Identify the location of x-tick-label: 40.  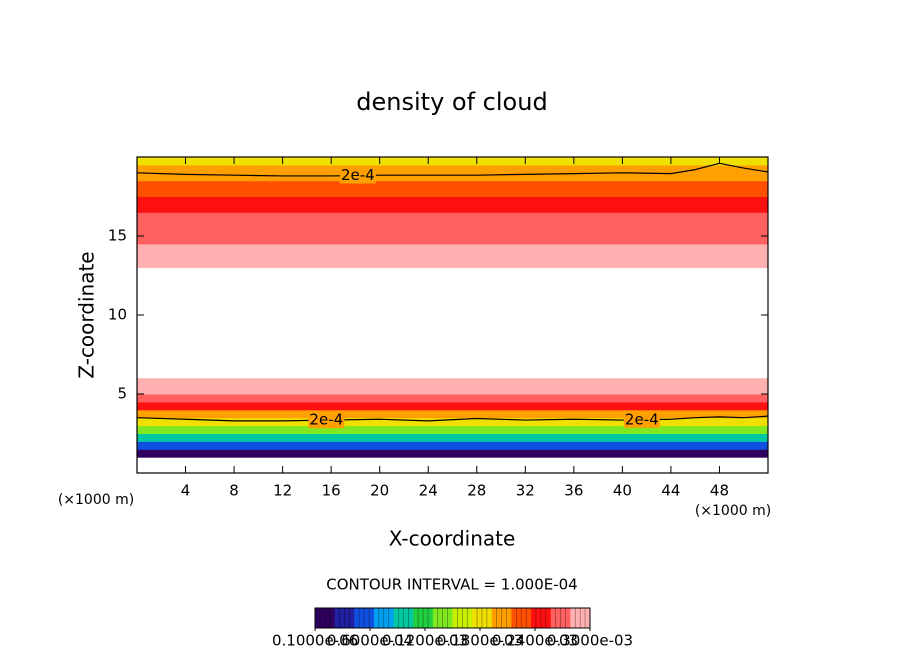
(622, 491).